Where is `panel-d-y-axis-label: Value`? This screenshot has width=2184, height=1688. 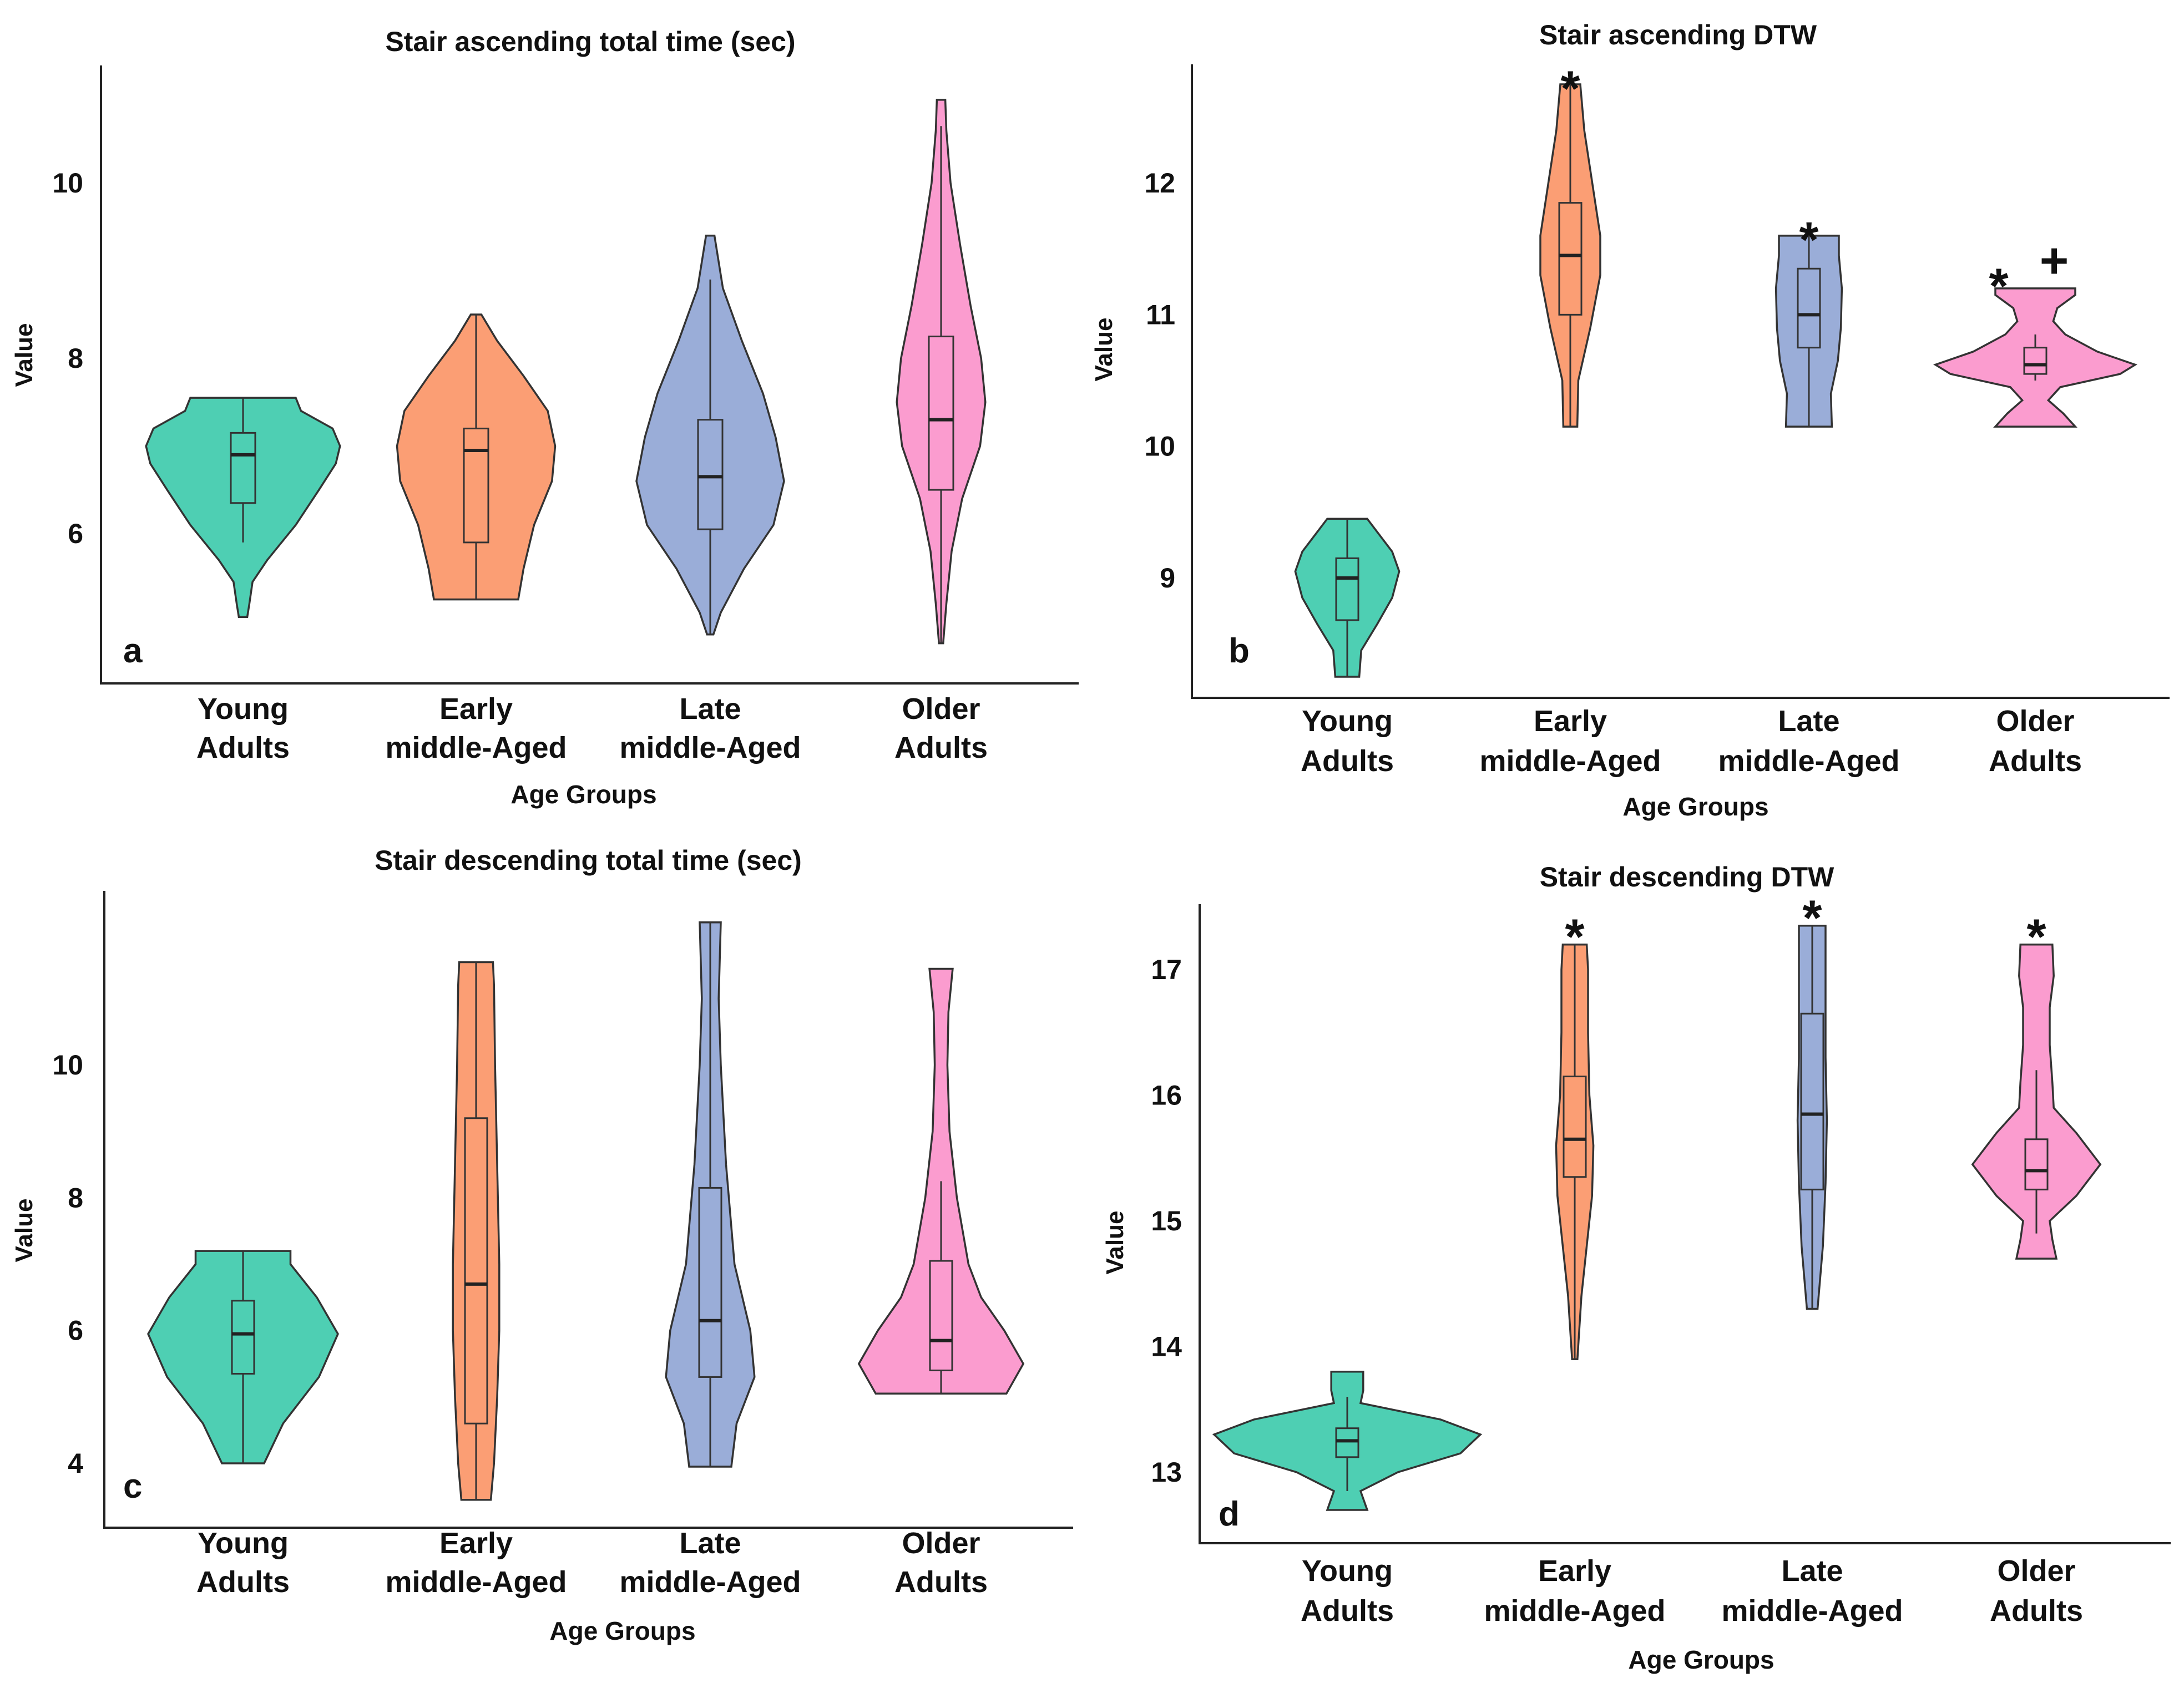 panel-d-y-axis-label: Value is located at coordinates (1115, 1243).